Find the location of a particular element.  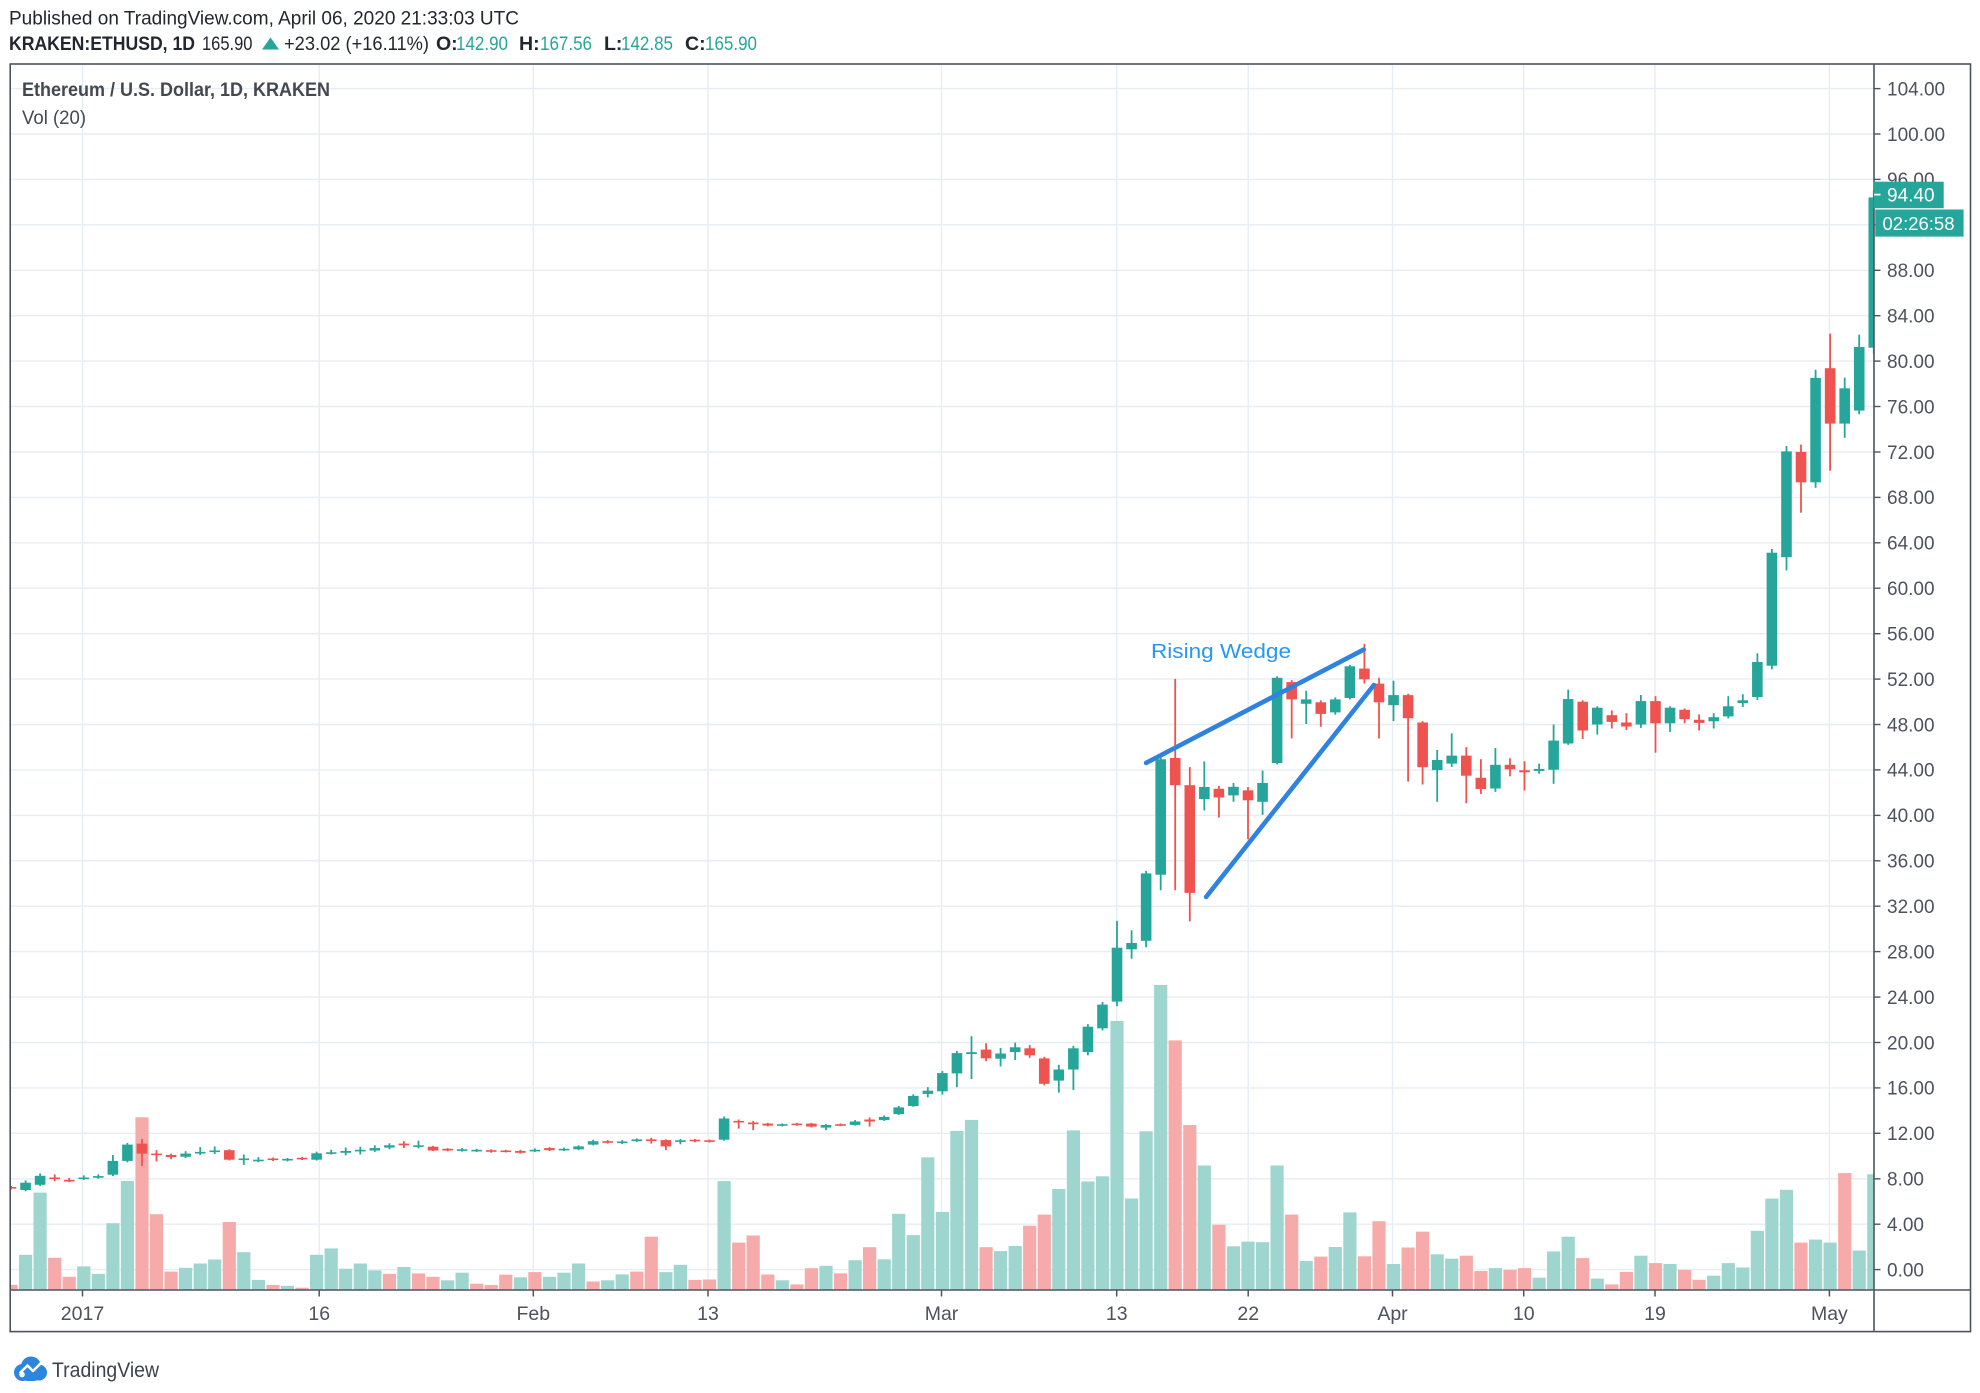

svg-text: 48.00 is located at coordinates (1911, 725).